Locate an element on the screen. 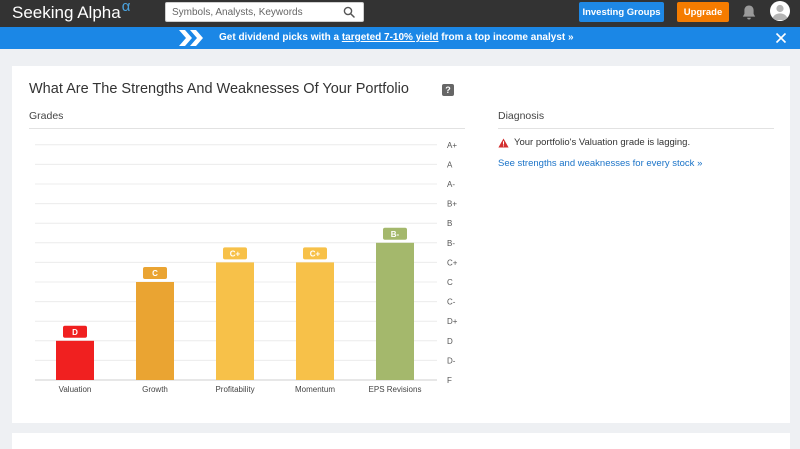 The height and width of the screenshot is (449, 800). grade-badge-valuation is located at coordinates (75, 331).